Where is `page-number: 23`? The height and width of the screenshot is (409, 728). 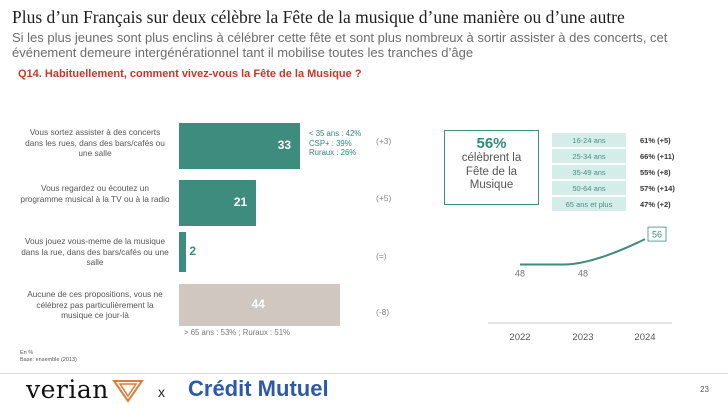
page-number: 23 is located at coordinates (704, 389).